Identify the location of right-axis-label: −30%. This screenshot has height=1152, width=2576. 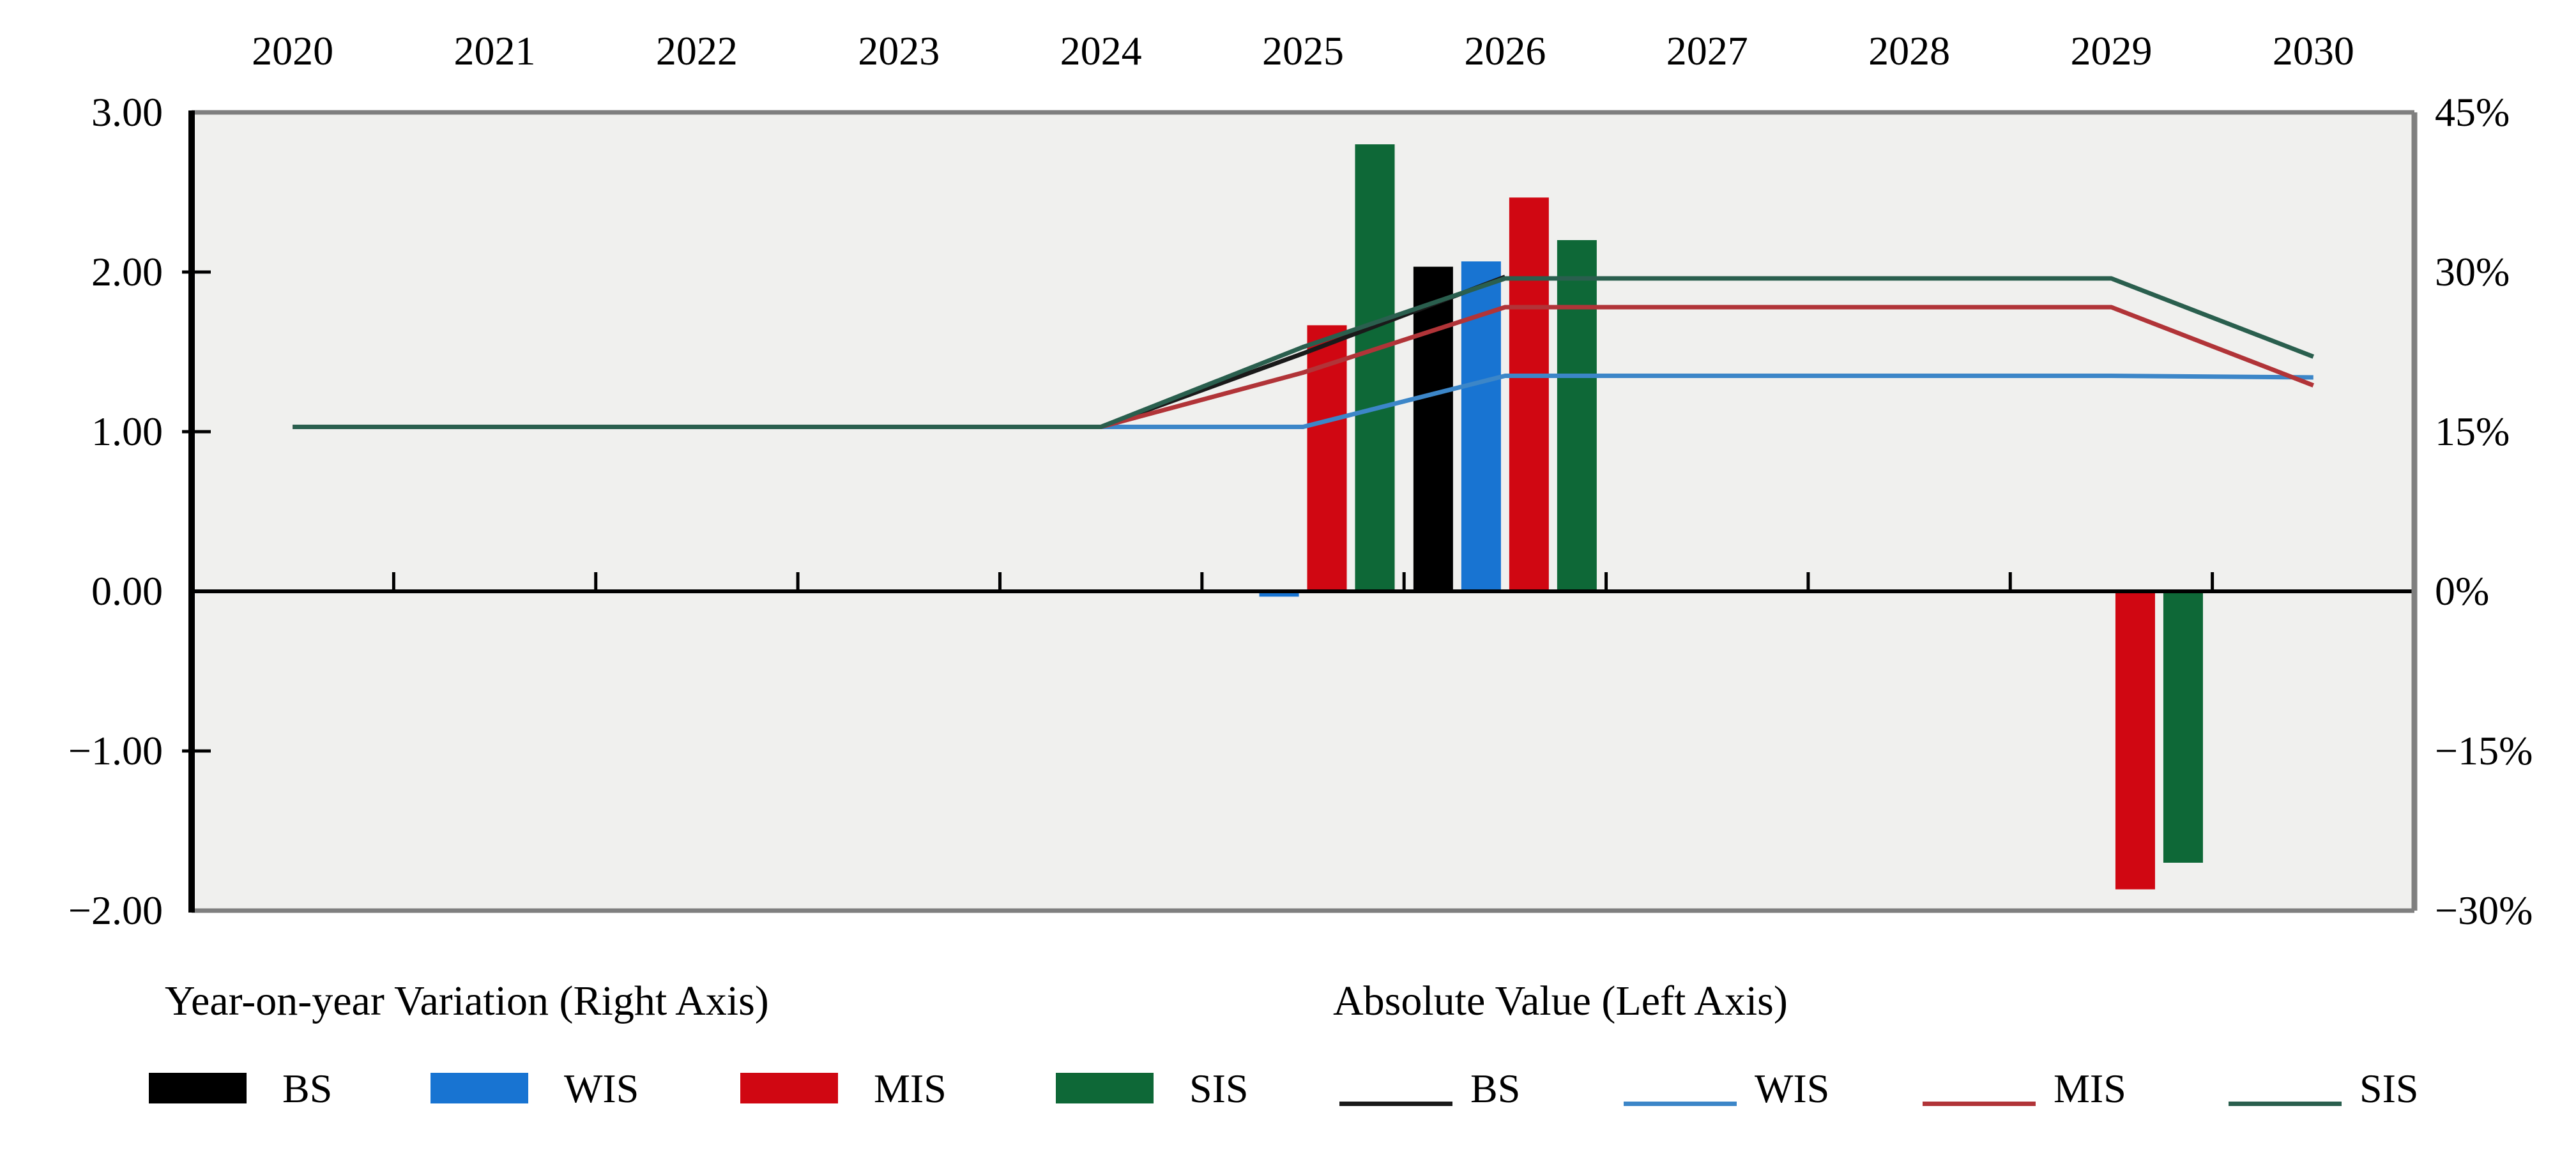
(2484, 910).